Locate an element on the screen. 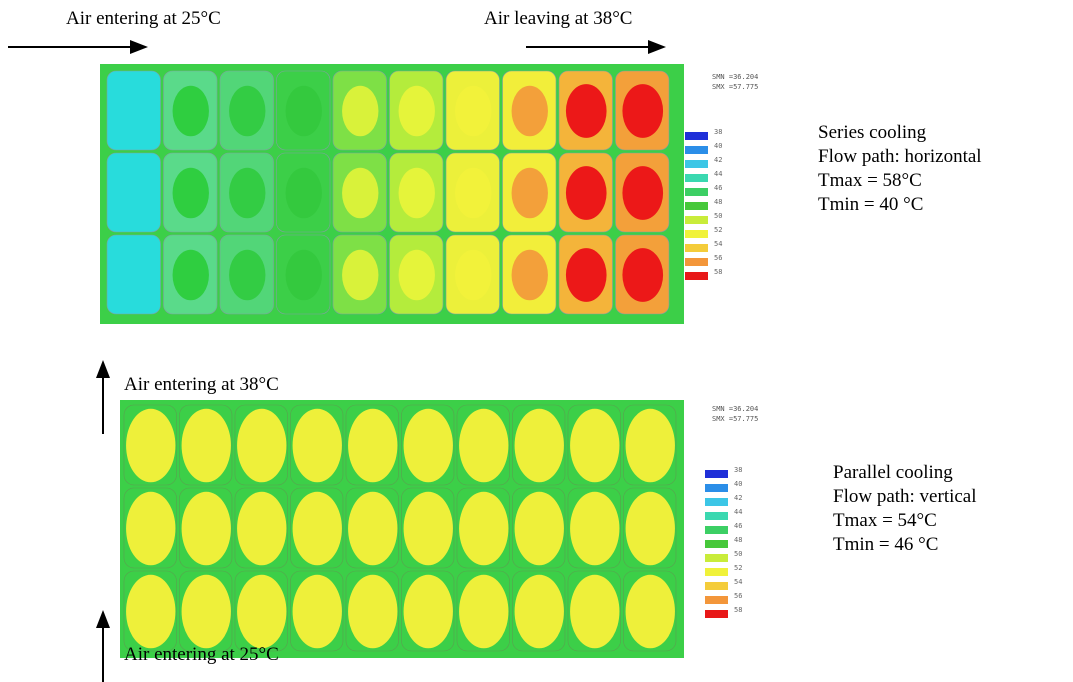 The width and height of the screenshot is (1073, 682). series-title: Series cooling is located at coordinates (872, 132).